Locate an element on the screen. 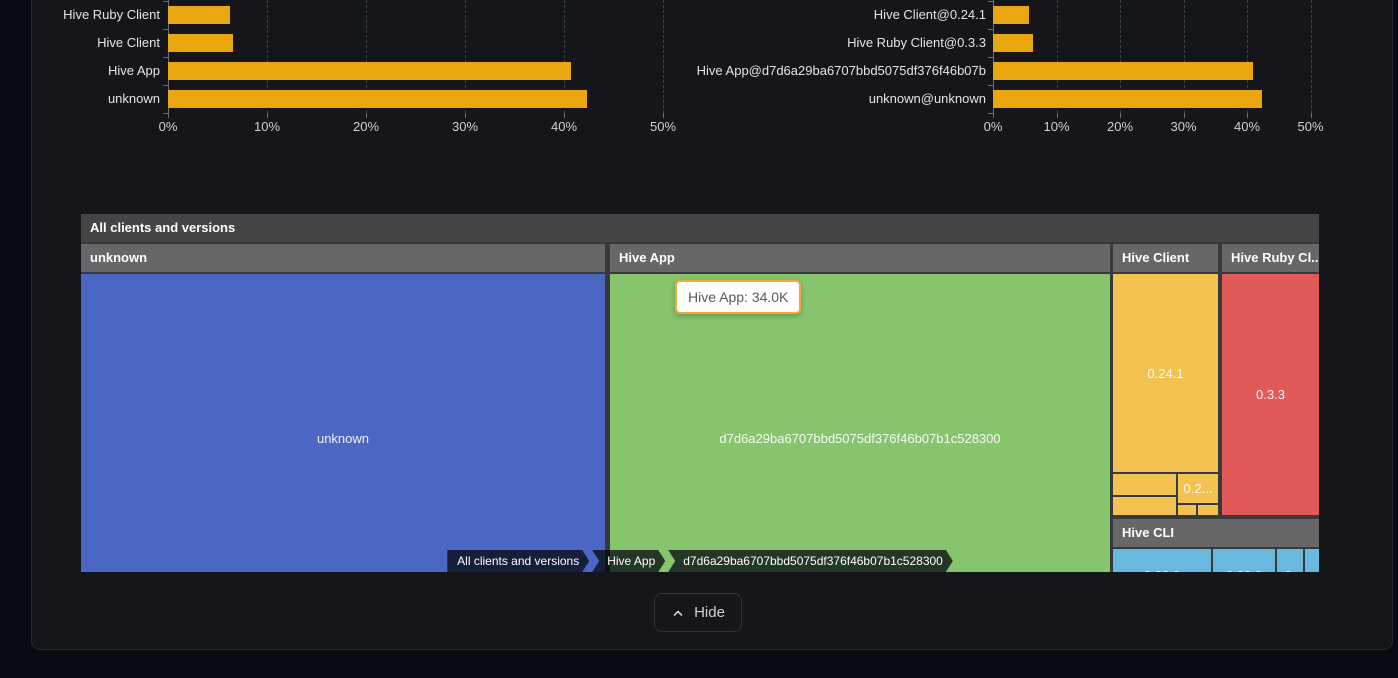  treemap-section-header-hive-cli: Hive CLI is located at coordinates (1216, 533).